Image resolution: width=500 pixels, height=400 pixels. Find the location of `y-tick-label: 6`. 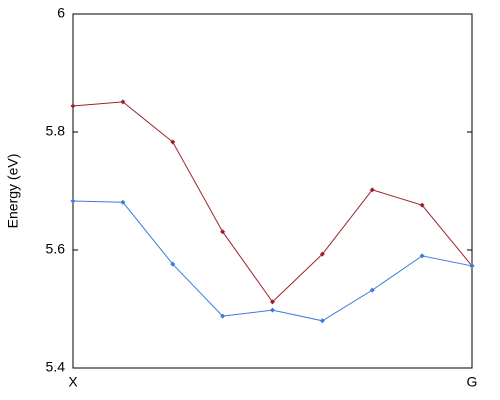

y-tick-label: 6 is located at coordinates (61, 13).